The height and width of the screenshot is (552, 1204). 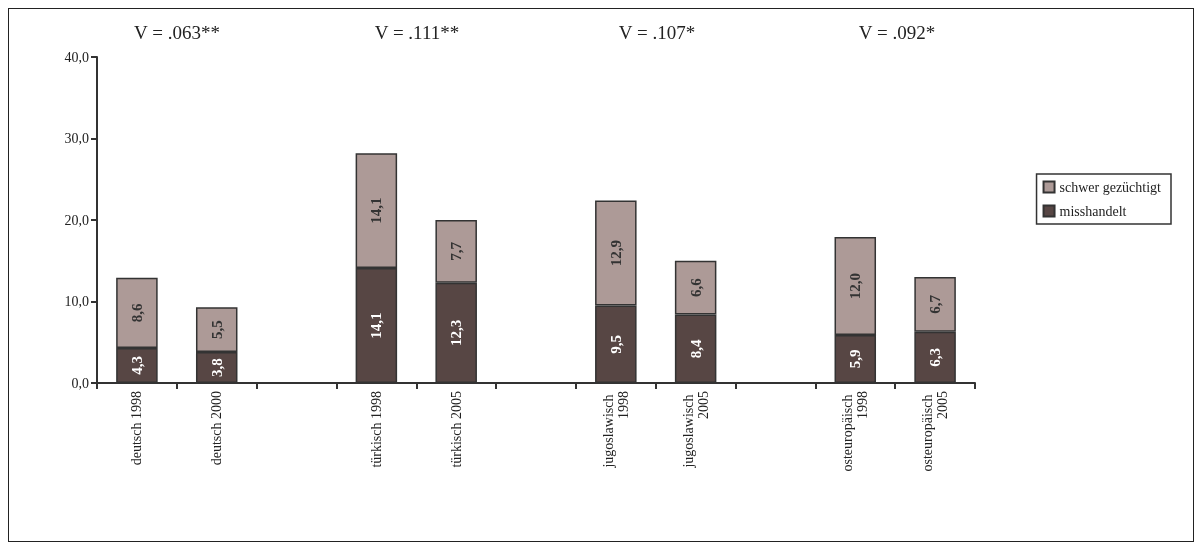 I want to click on data-label: 4,3, so click(x=136, y=365).